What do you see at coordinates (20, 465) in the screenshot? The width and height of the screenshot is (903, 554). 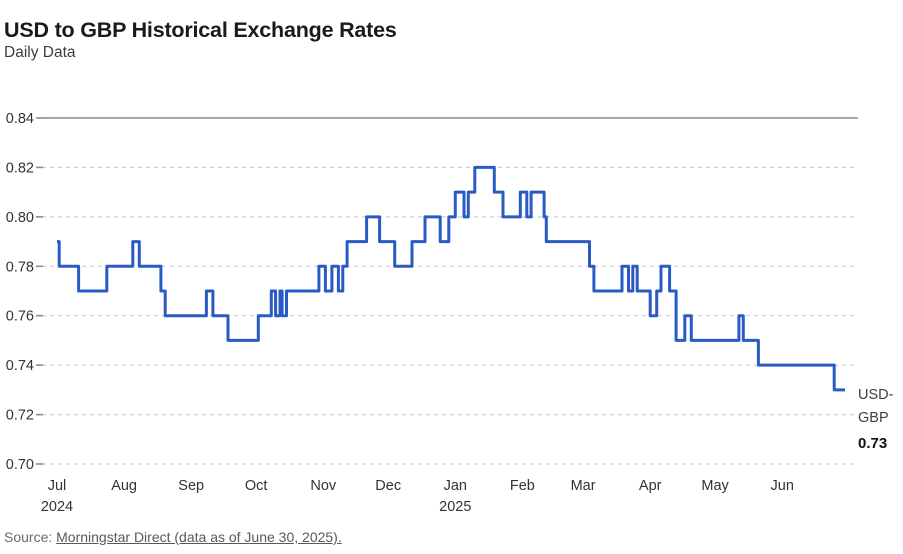 I see `y-tick-label: 0.70` at bounding box center [20, 465].